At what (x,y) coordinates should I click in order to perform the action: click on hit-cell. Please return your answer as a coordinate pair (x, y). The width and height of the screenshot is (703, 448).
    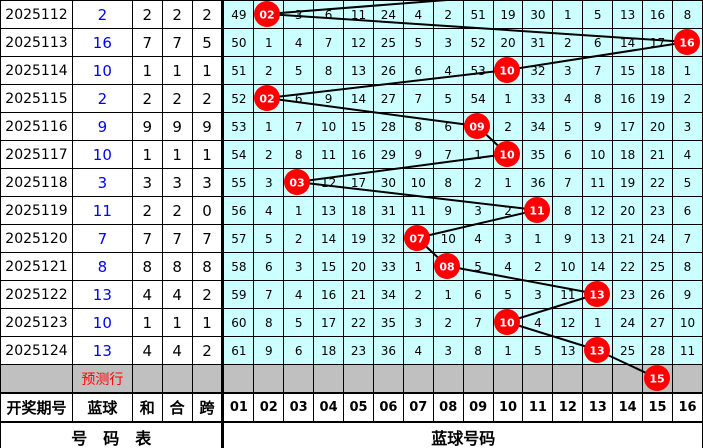
    Looking at the image, I should click on (508, 322).